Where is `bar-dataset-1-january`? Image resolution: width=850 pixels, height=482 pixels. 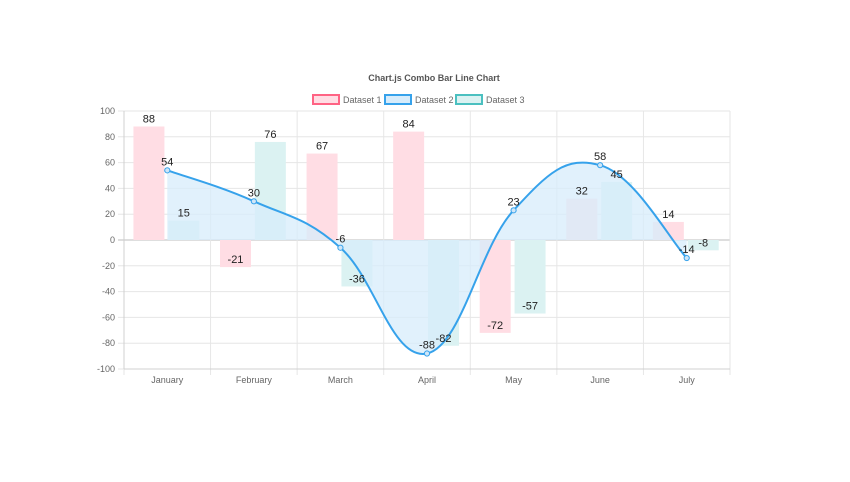 bar-dataset-1-january is located at coordinates (149, 183).